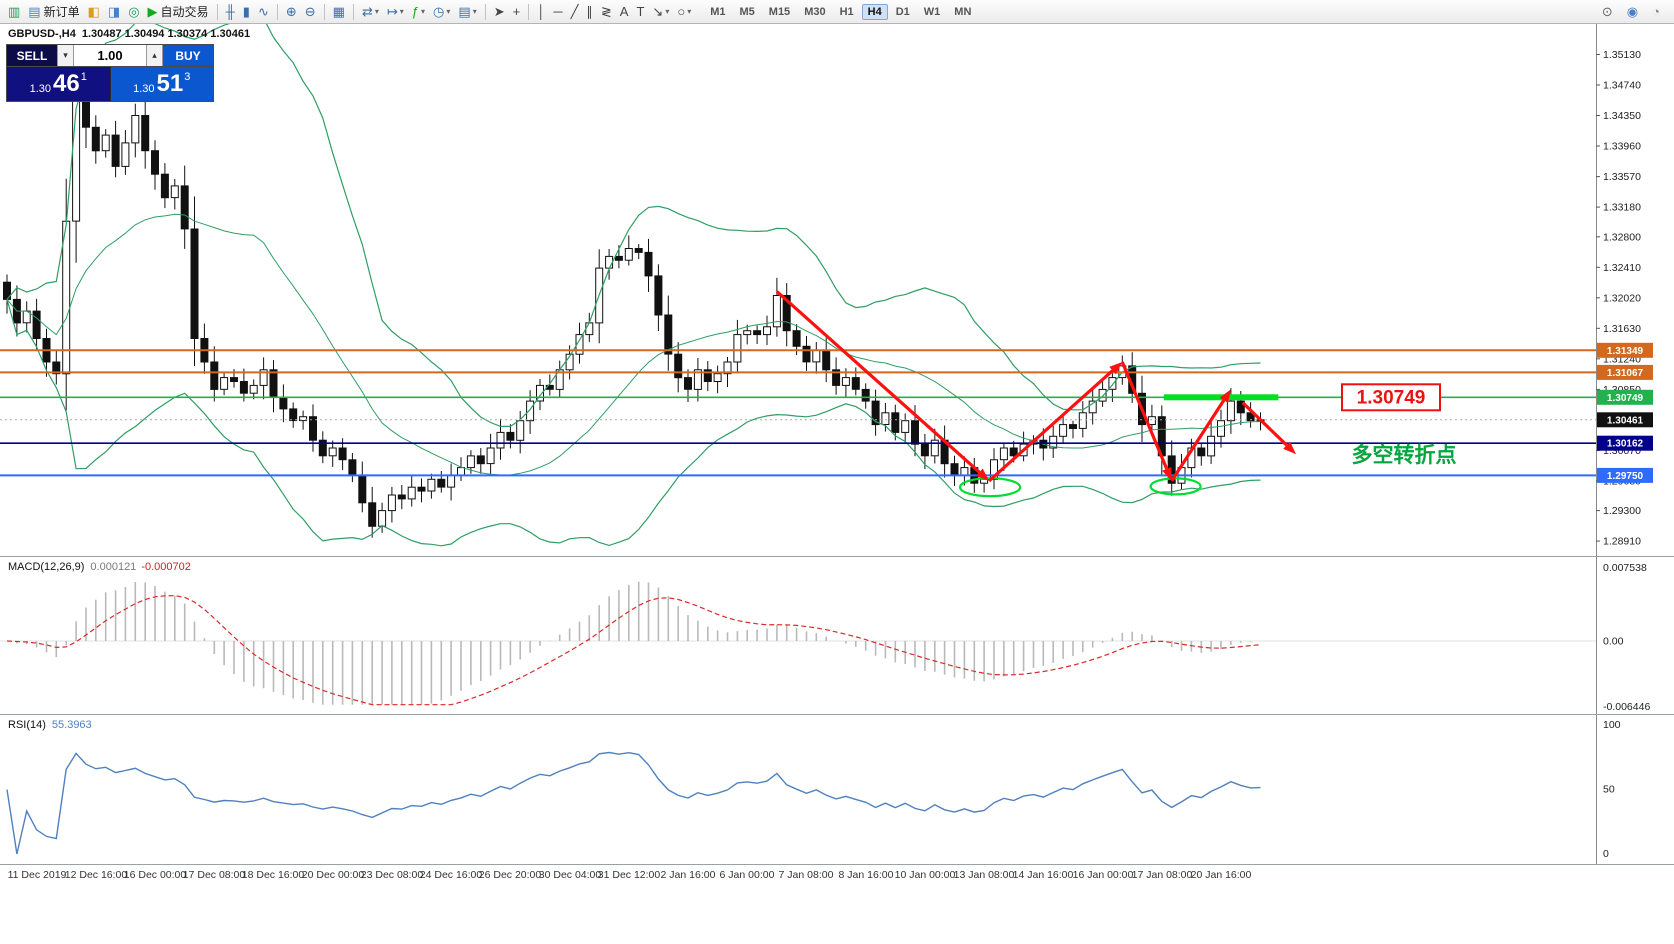  What do you see at coordinates (1635, 789) in the screenshot?
I see `rsi-scale-background` at bounding box center [1635, 789].